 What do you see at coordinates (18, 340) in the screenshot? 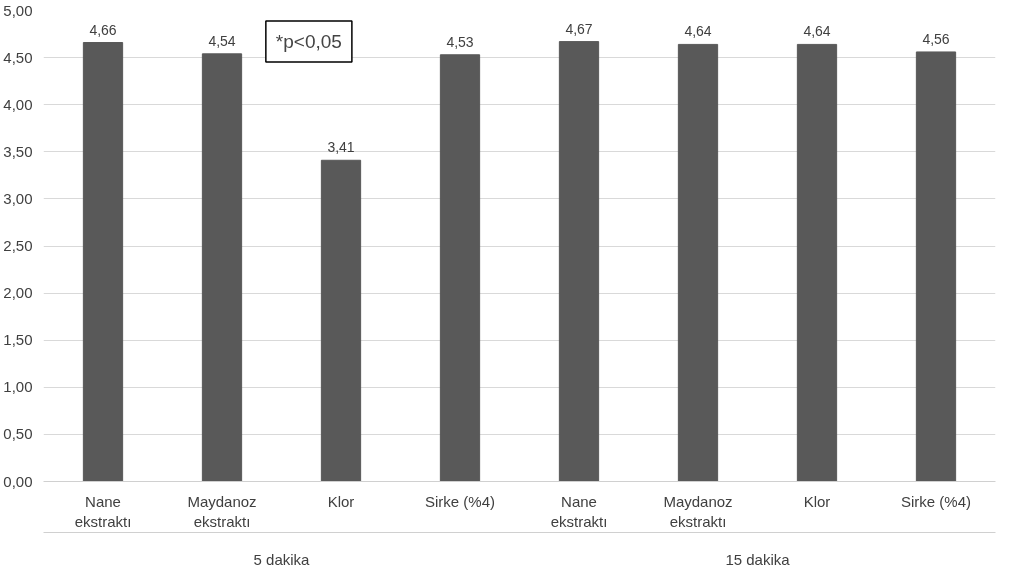
I see `y-tick-label: 1,50` at bounding box center [18, 340].